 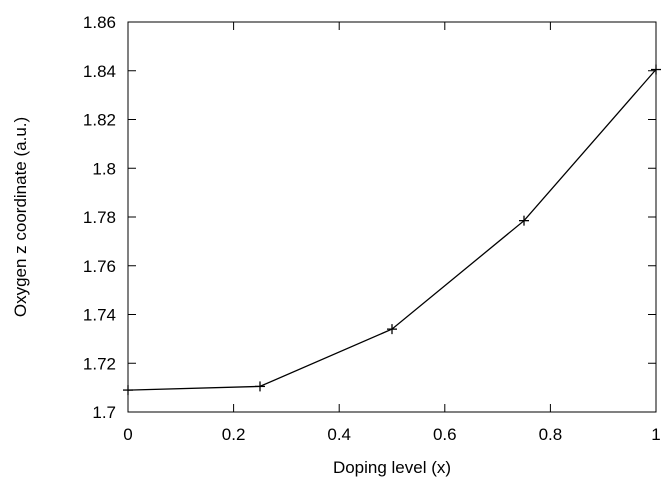 I want to click on y-tick-label: 1.86, so click(x=99, y=22).